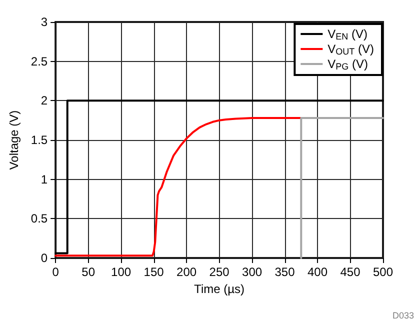  Describe the element at coordinates (44, 179) in the screenshot. I see `y-tick-label: 1` at that location.